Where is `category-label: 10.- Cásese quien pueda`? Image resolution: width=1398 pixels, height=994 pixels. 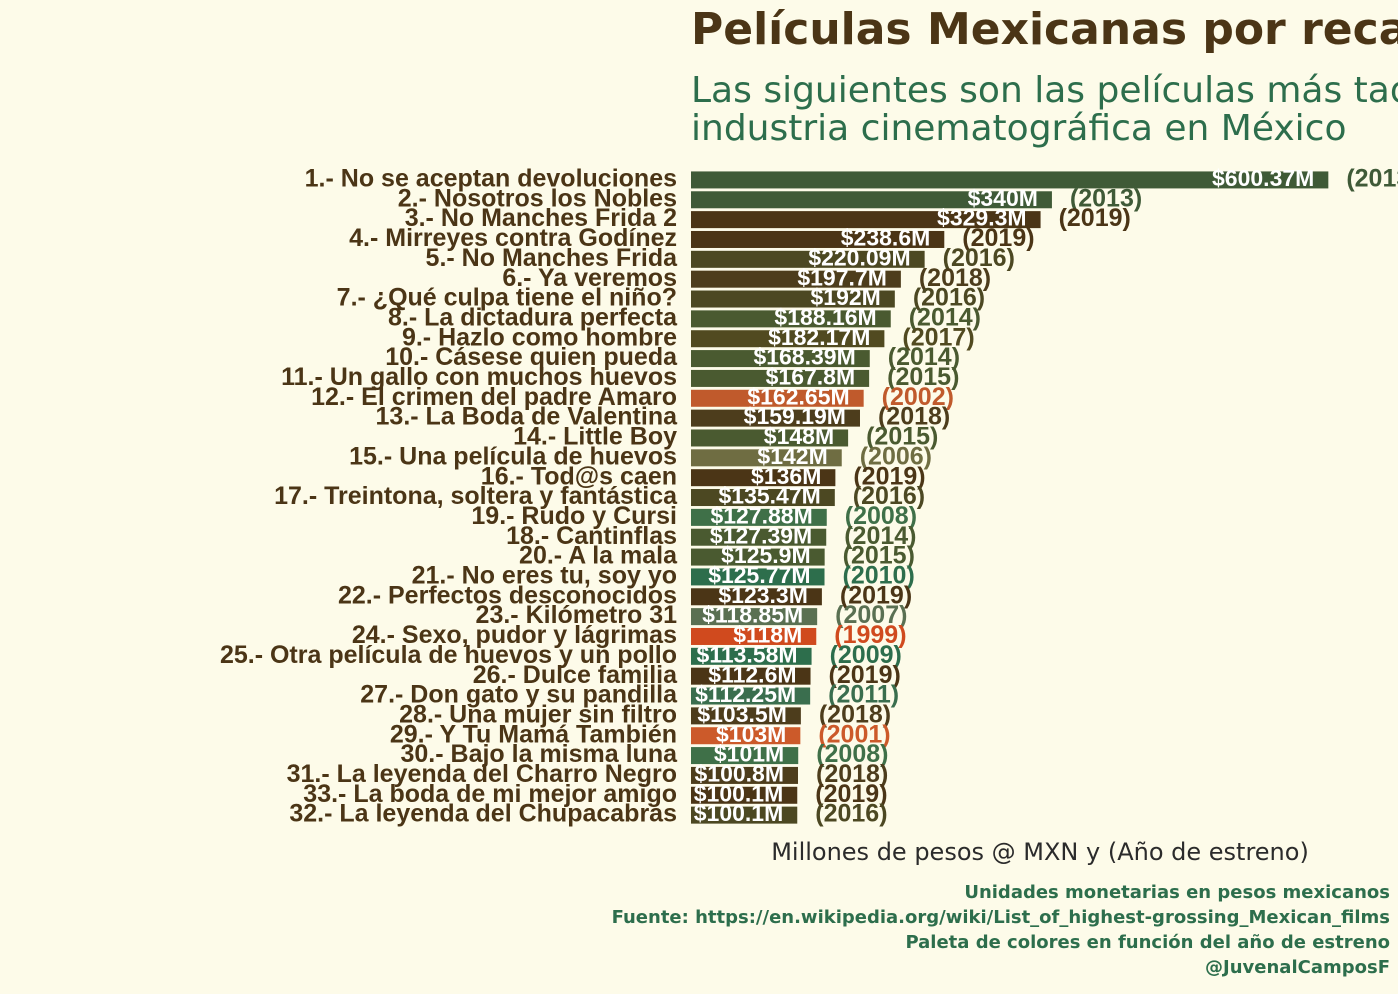
category-label: 10.- Cásese quien pueda is located at coordinates (531, 357).